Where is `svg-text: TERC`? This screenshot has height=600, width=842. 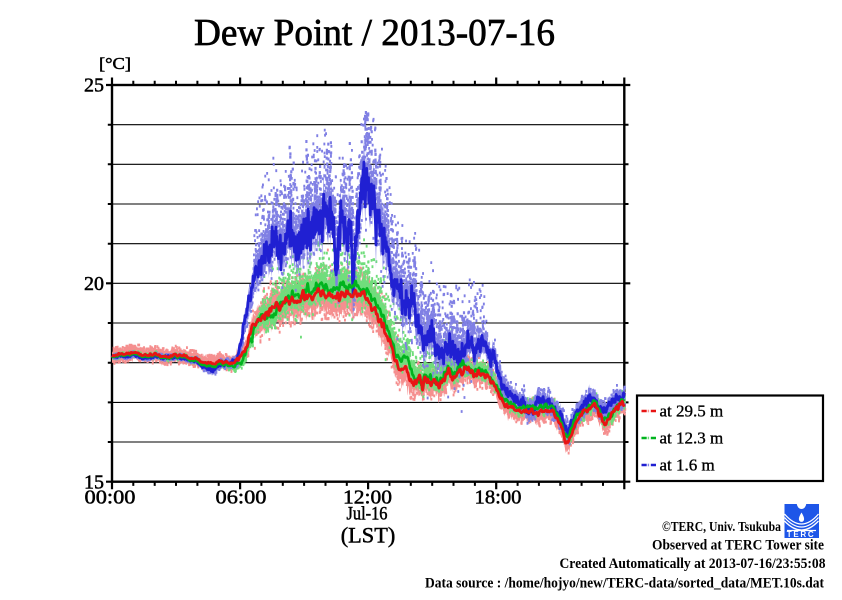 svg-text: TERC is located at coordinates (802, 534).